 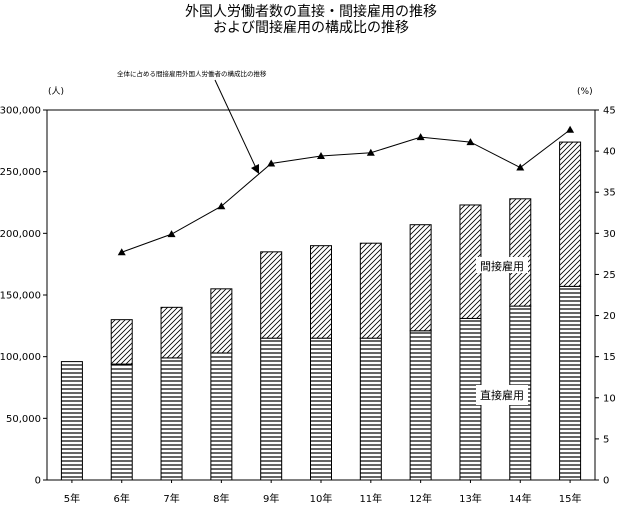 What do you see at coordinates (609, 316) in the screenshot?
I see `y2-tick-label-4: 20` at bounding box center [609, 316].